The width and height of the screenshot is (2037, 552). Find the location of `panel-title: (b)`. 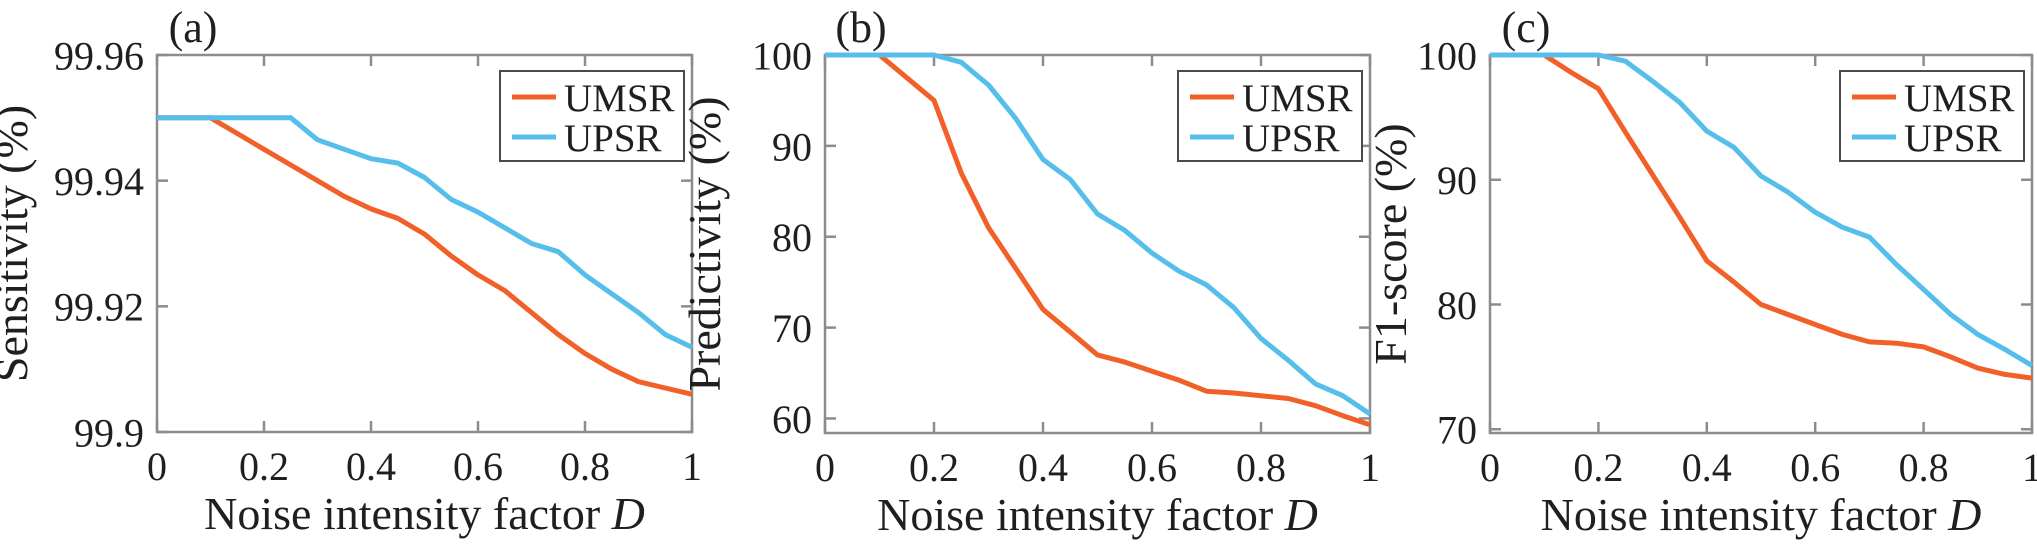

panel-title: (b) is located at coordinates (860, 27).